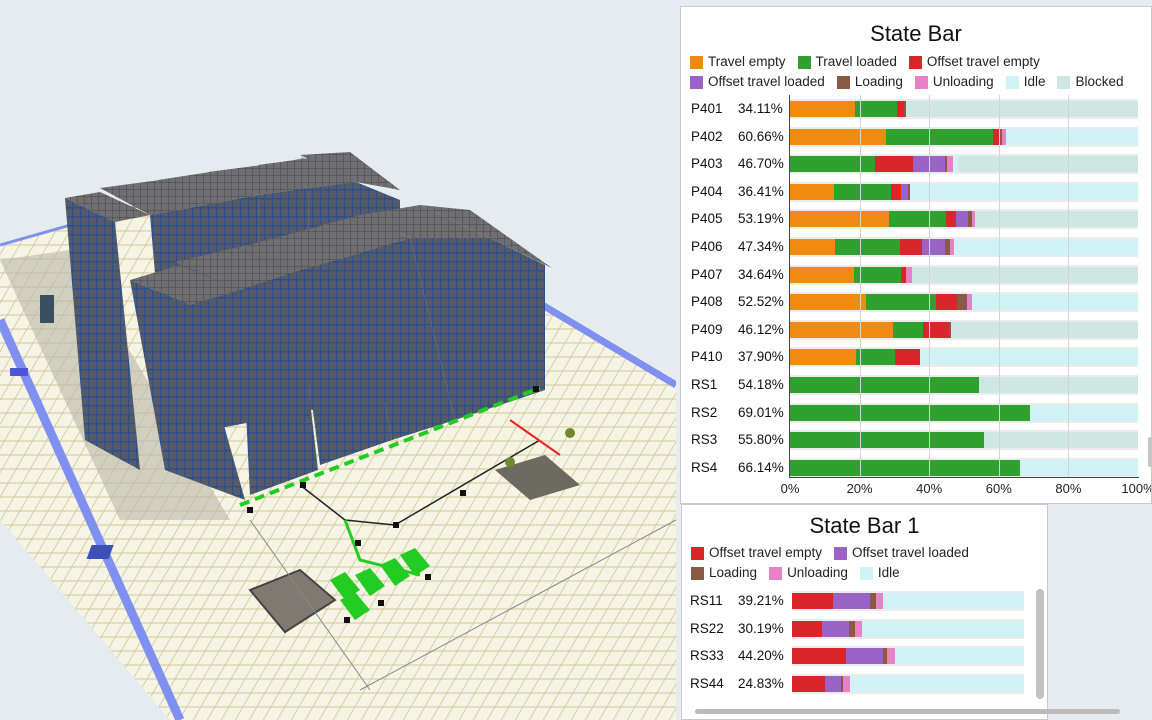 Image resolution: width=1152 pixels, height=720 pixels. What do you see at coordinates (929, 488) in the screenshot?
I see `x-tick-label: 40%` at bounding box center [929, 488].